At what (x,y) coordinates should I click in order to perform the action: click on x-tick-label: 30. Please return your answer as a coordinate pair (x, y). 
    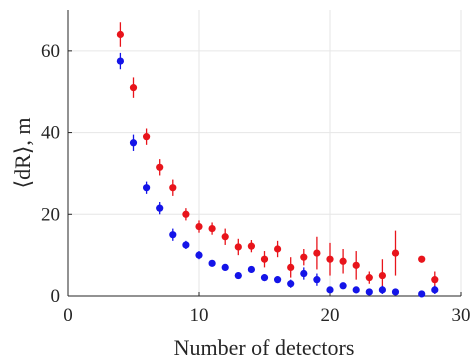
    Looking at the image, I should click on (461, 315).